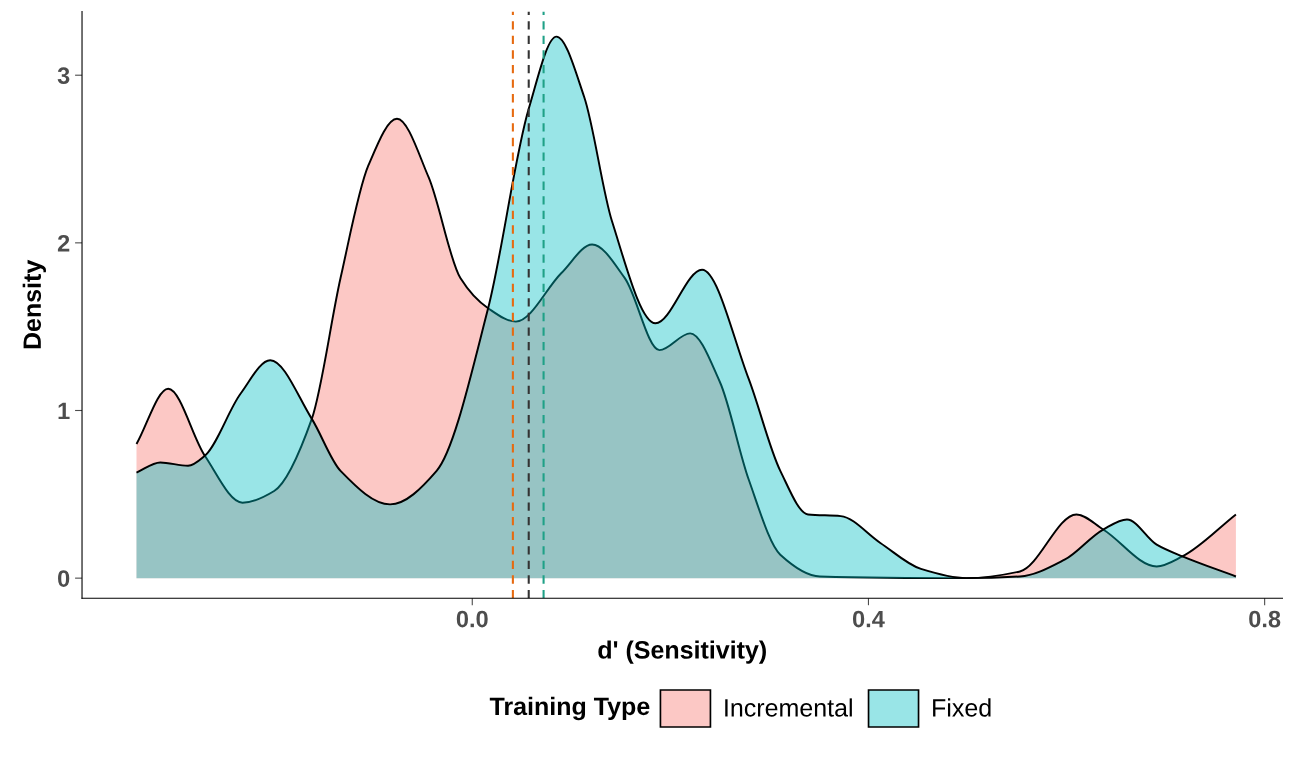  Describe the element at coordinates (64, 578) in the screenshot. I see `y-tick-label: 0` at that location.